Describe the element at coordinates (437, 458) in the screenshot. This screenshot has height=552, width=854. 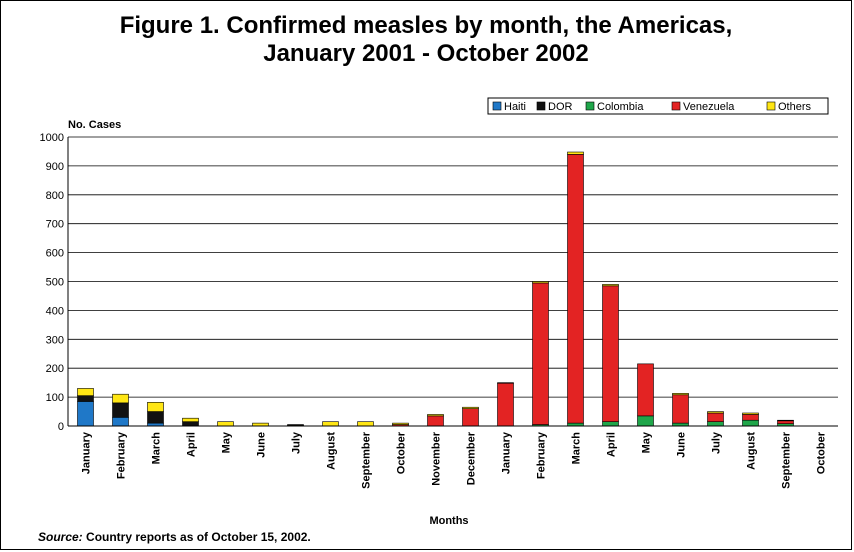
I see `x-tick-label: November` at that location.